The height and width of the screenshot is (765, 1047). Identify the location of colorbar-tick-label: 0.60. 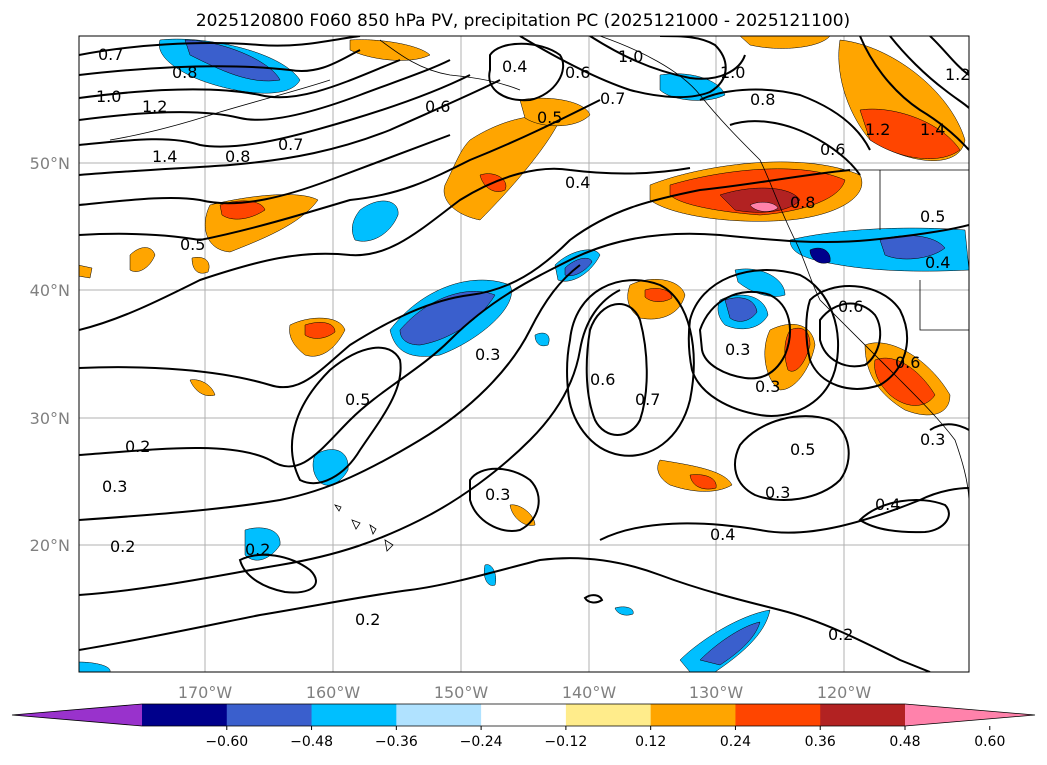
(989, 742).